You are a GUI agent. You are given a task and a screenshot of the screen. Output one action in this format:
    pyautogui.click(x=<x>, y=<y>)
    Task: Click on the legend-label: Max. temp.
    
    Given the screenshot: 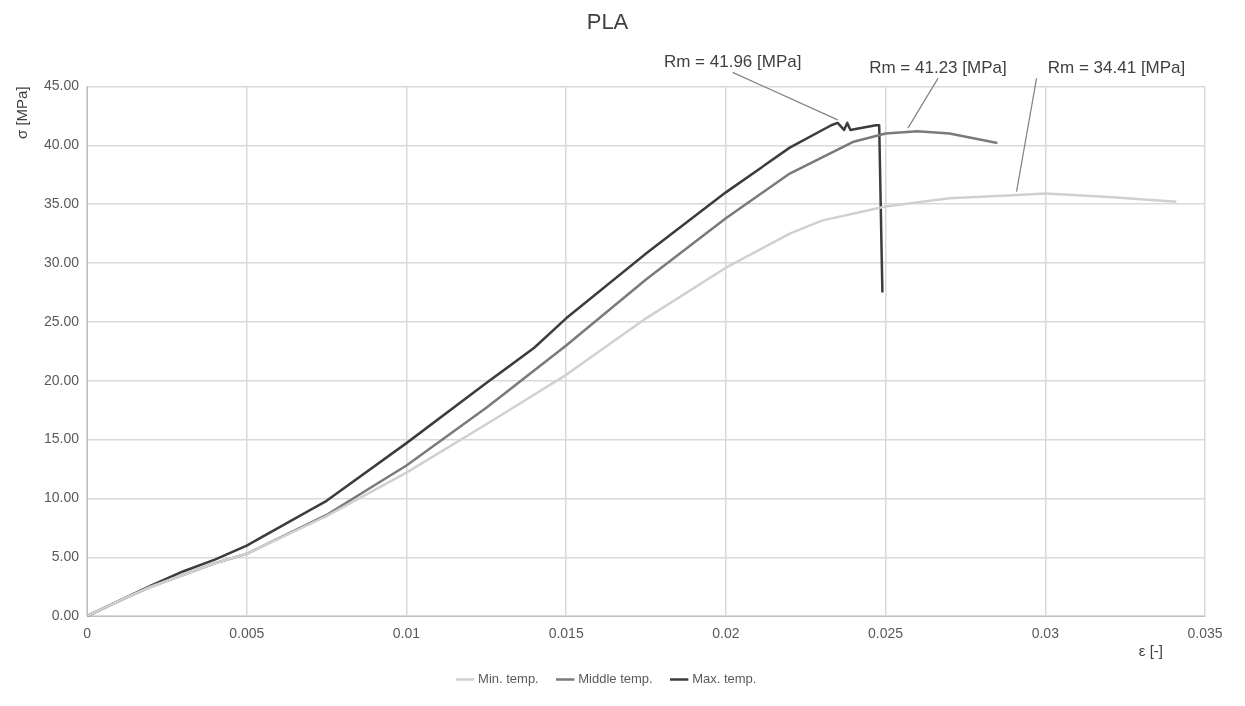 What is the action you would take?
    pyautogui.click(x=724, y=679)
    